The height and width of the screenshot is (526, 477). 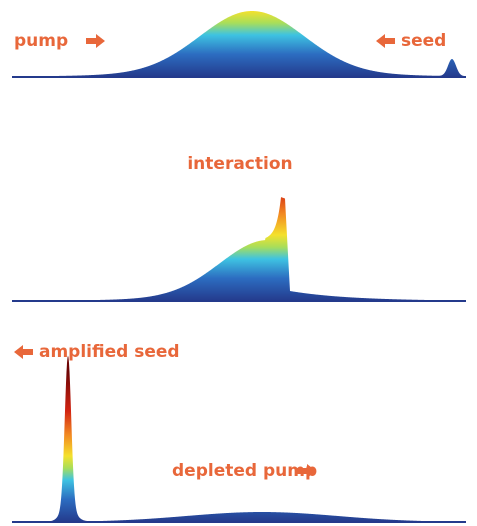 I want to click on pump-seed-pulse, so click(x=239, y=44).